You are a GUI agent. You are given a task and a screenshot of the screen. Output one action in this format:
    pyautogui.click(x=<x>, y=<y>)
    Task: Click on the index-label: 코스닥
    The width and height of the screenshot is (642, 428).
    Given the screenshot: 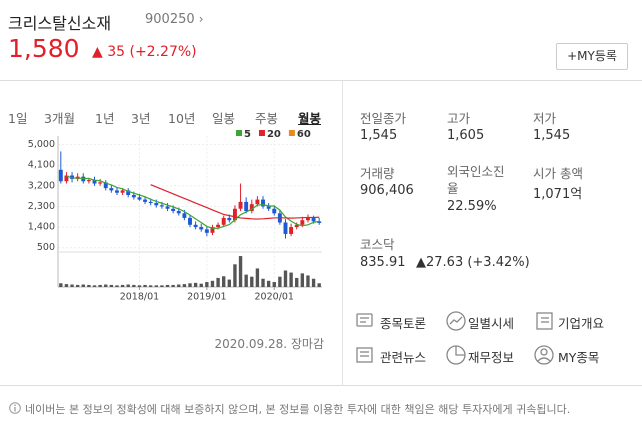 What is the action you would take?
    pyautogui.click(x=377, y=244)
    